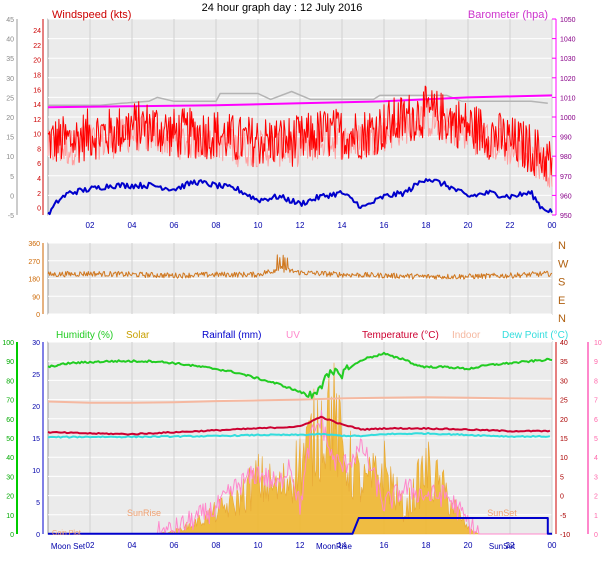 This screenshot has height=561, width=608. I want to click on temperature-tick-label: 5, so click(562, 477).